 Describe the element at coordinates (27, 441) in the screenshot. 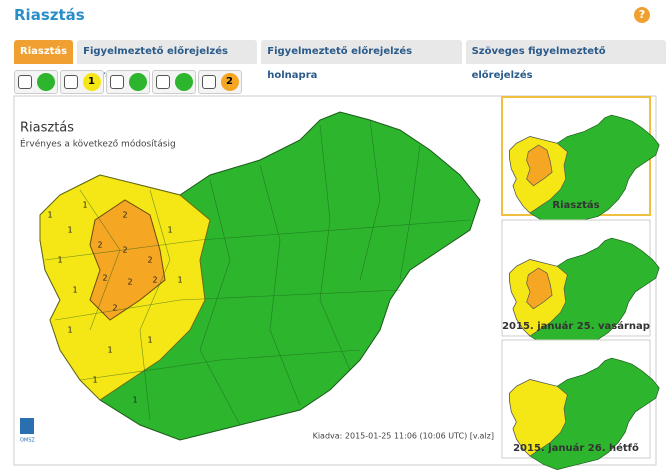

I see `logo: OMSZ` at that location.